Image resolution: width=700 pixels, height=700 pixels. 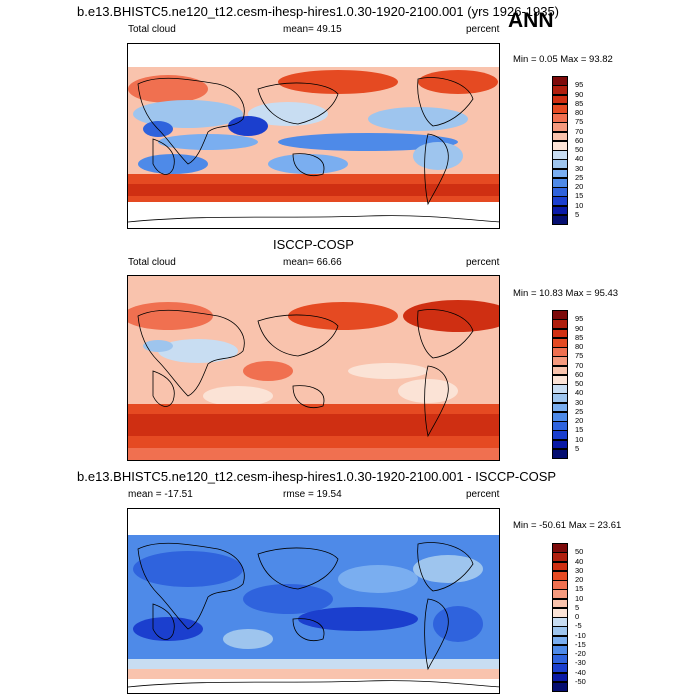 What do you see at coordinates (582, 618) in the screenshot?
I see `panel3-colorbar: 50 40 30 20 15 10 5 0 -5 -10 -15 -20 -30 -40 -50` at bounding box center [582, 618].